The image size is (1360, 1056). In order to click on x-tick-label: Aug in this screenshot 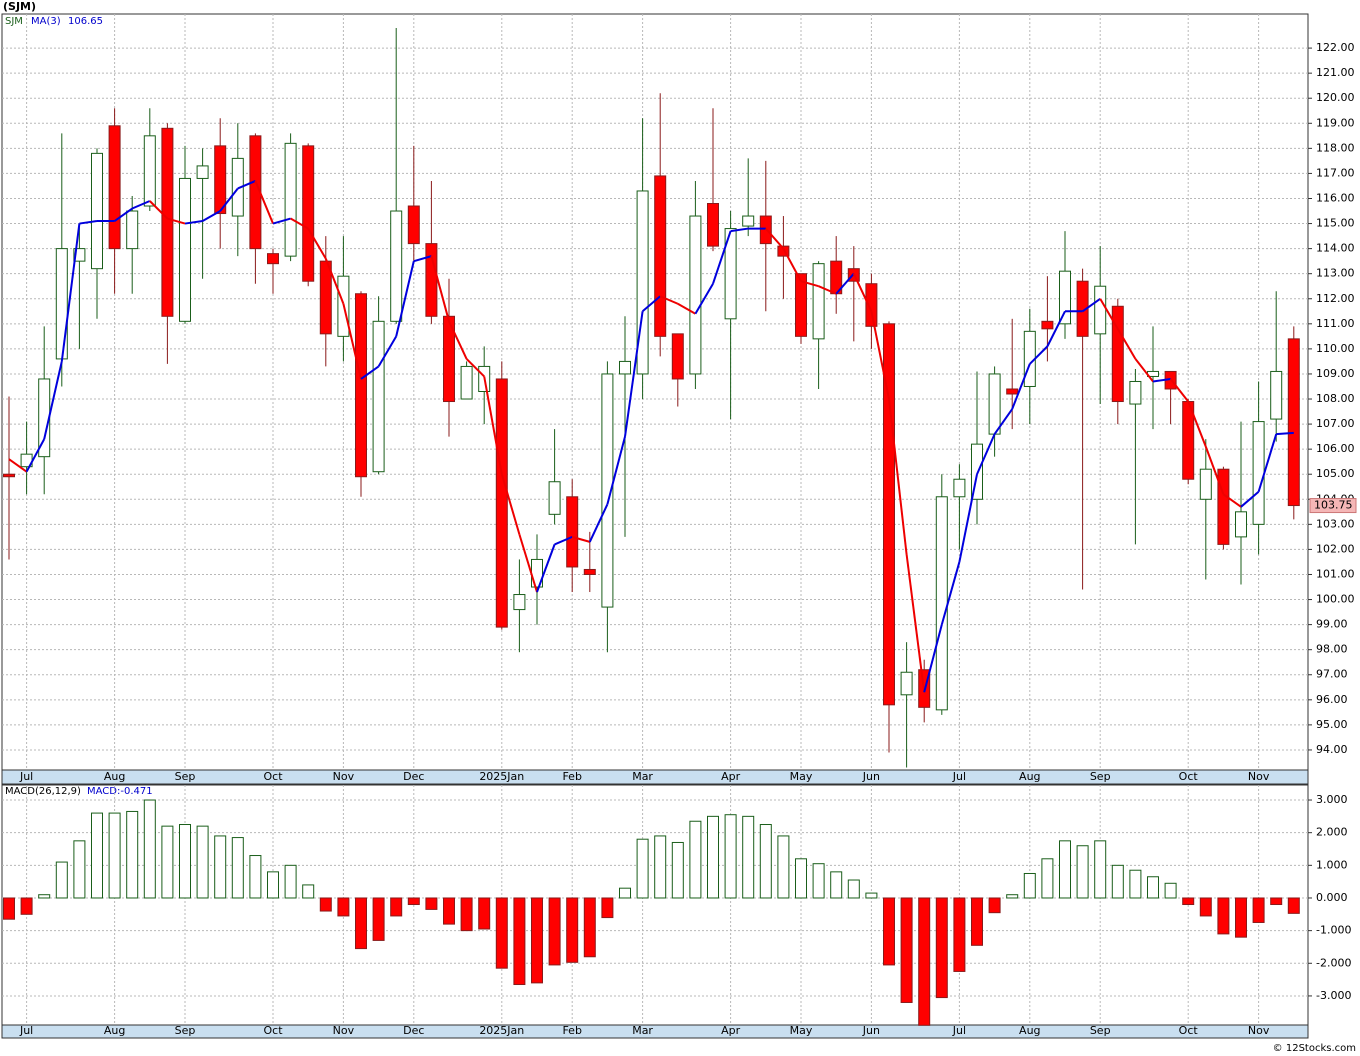, I will do `click(114, 1030)`.